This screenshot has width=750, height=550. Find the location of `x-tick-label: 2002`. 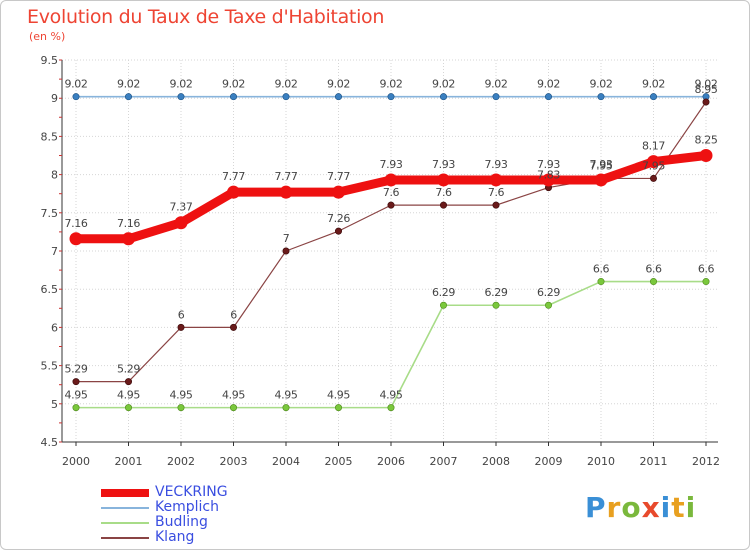

x-tick-label: 2002 is located at coordinates (181, 461).